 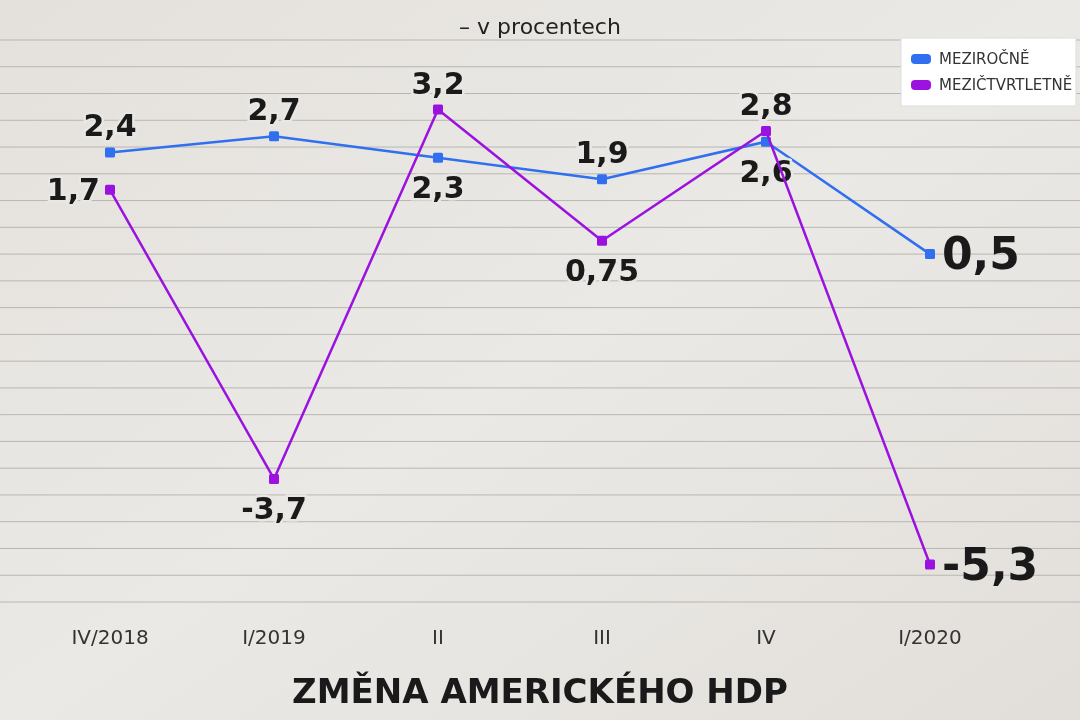 What do you see at coordinates (602, 153) in the screenshot?
I see `data-label: 1,9` at bounding box center [602, 153].